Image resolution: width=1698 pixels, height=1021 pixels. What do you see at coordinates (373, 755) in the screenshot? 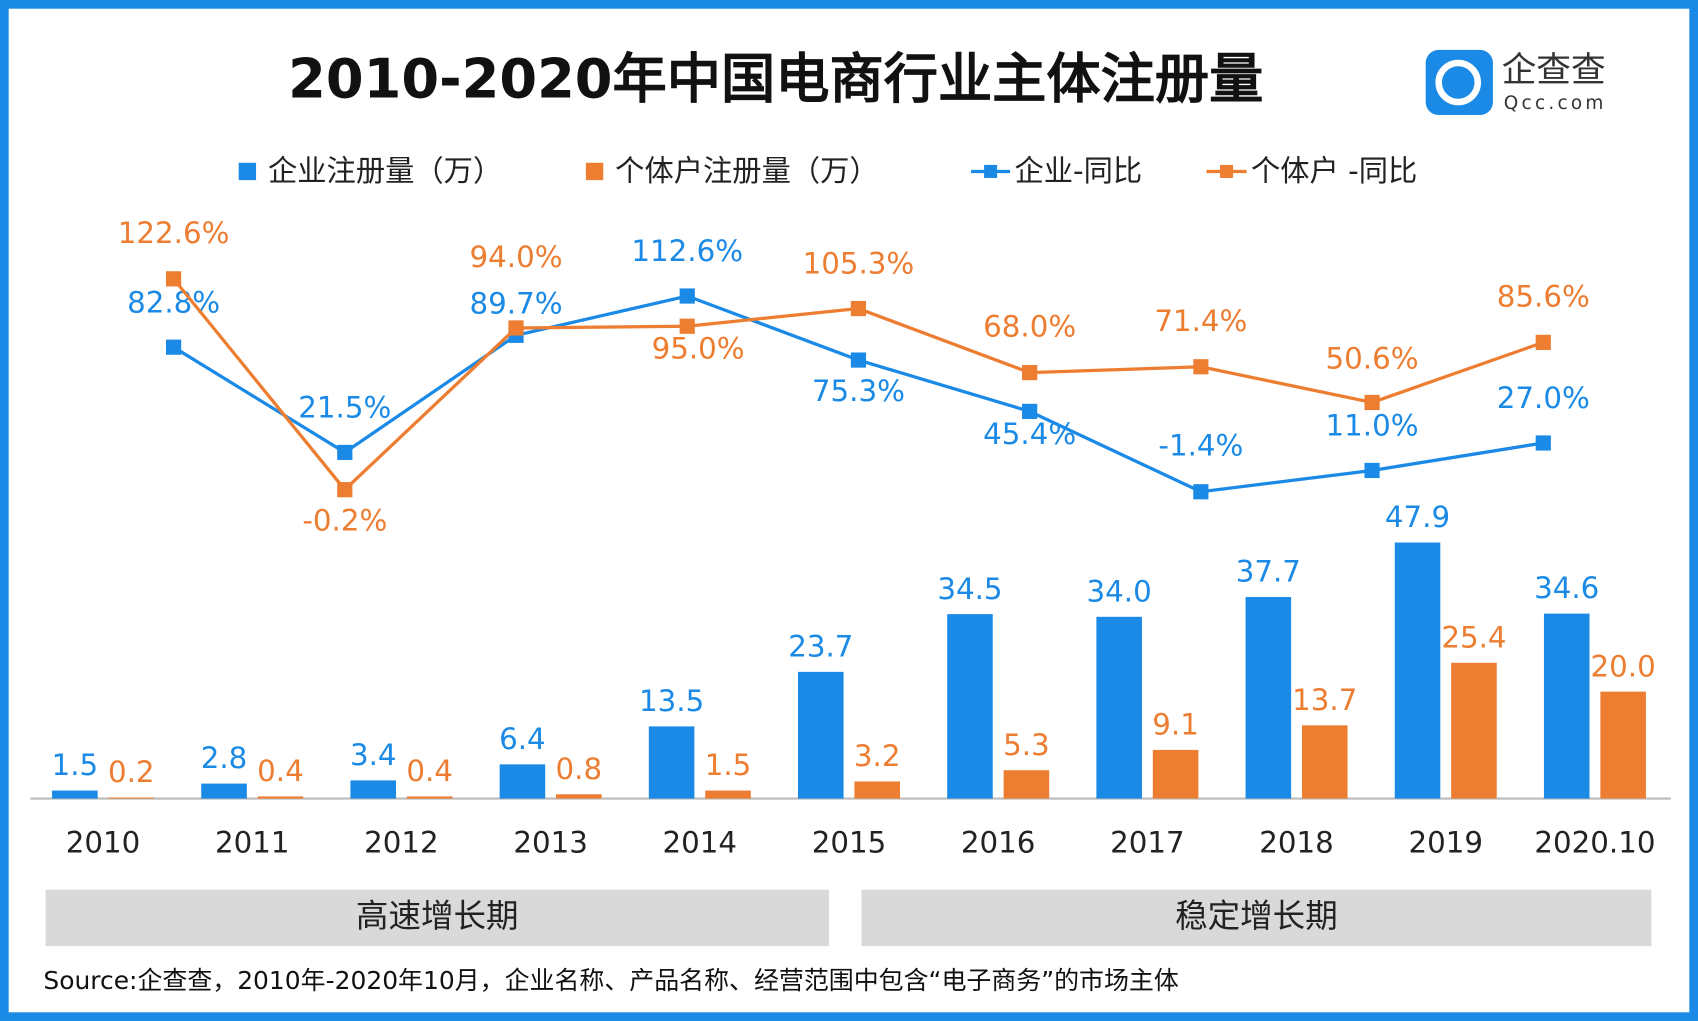
I see `data-label: 3.4` at bounding box center [373, 755].